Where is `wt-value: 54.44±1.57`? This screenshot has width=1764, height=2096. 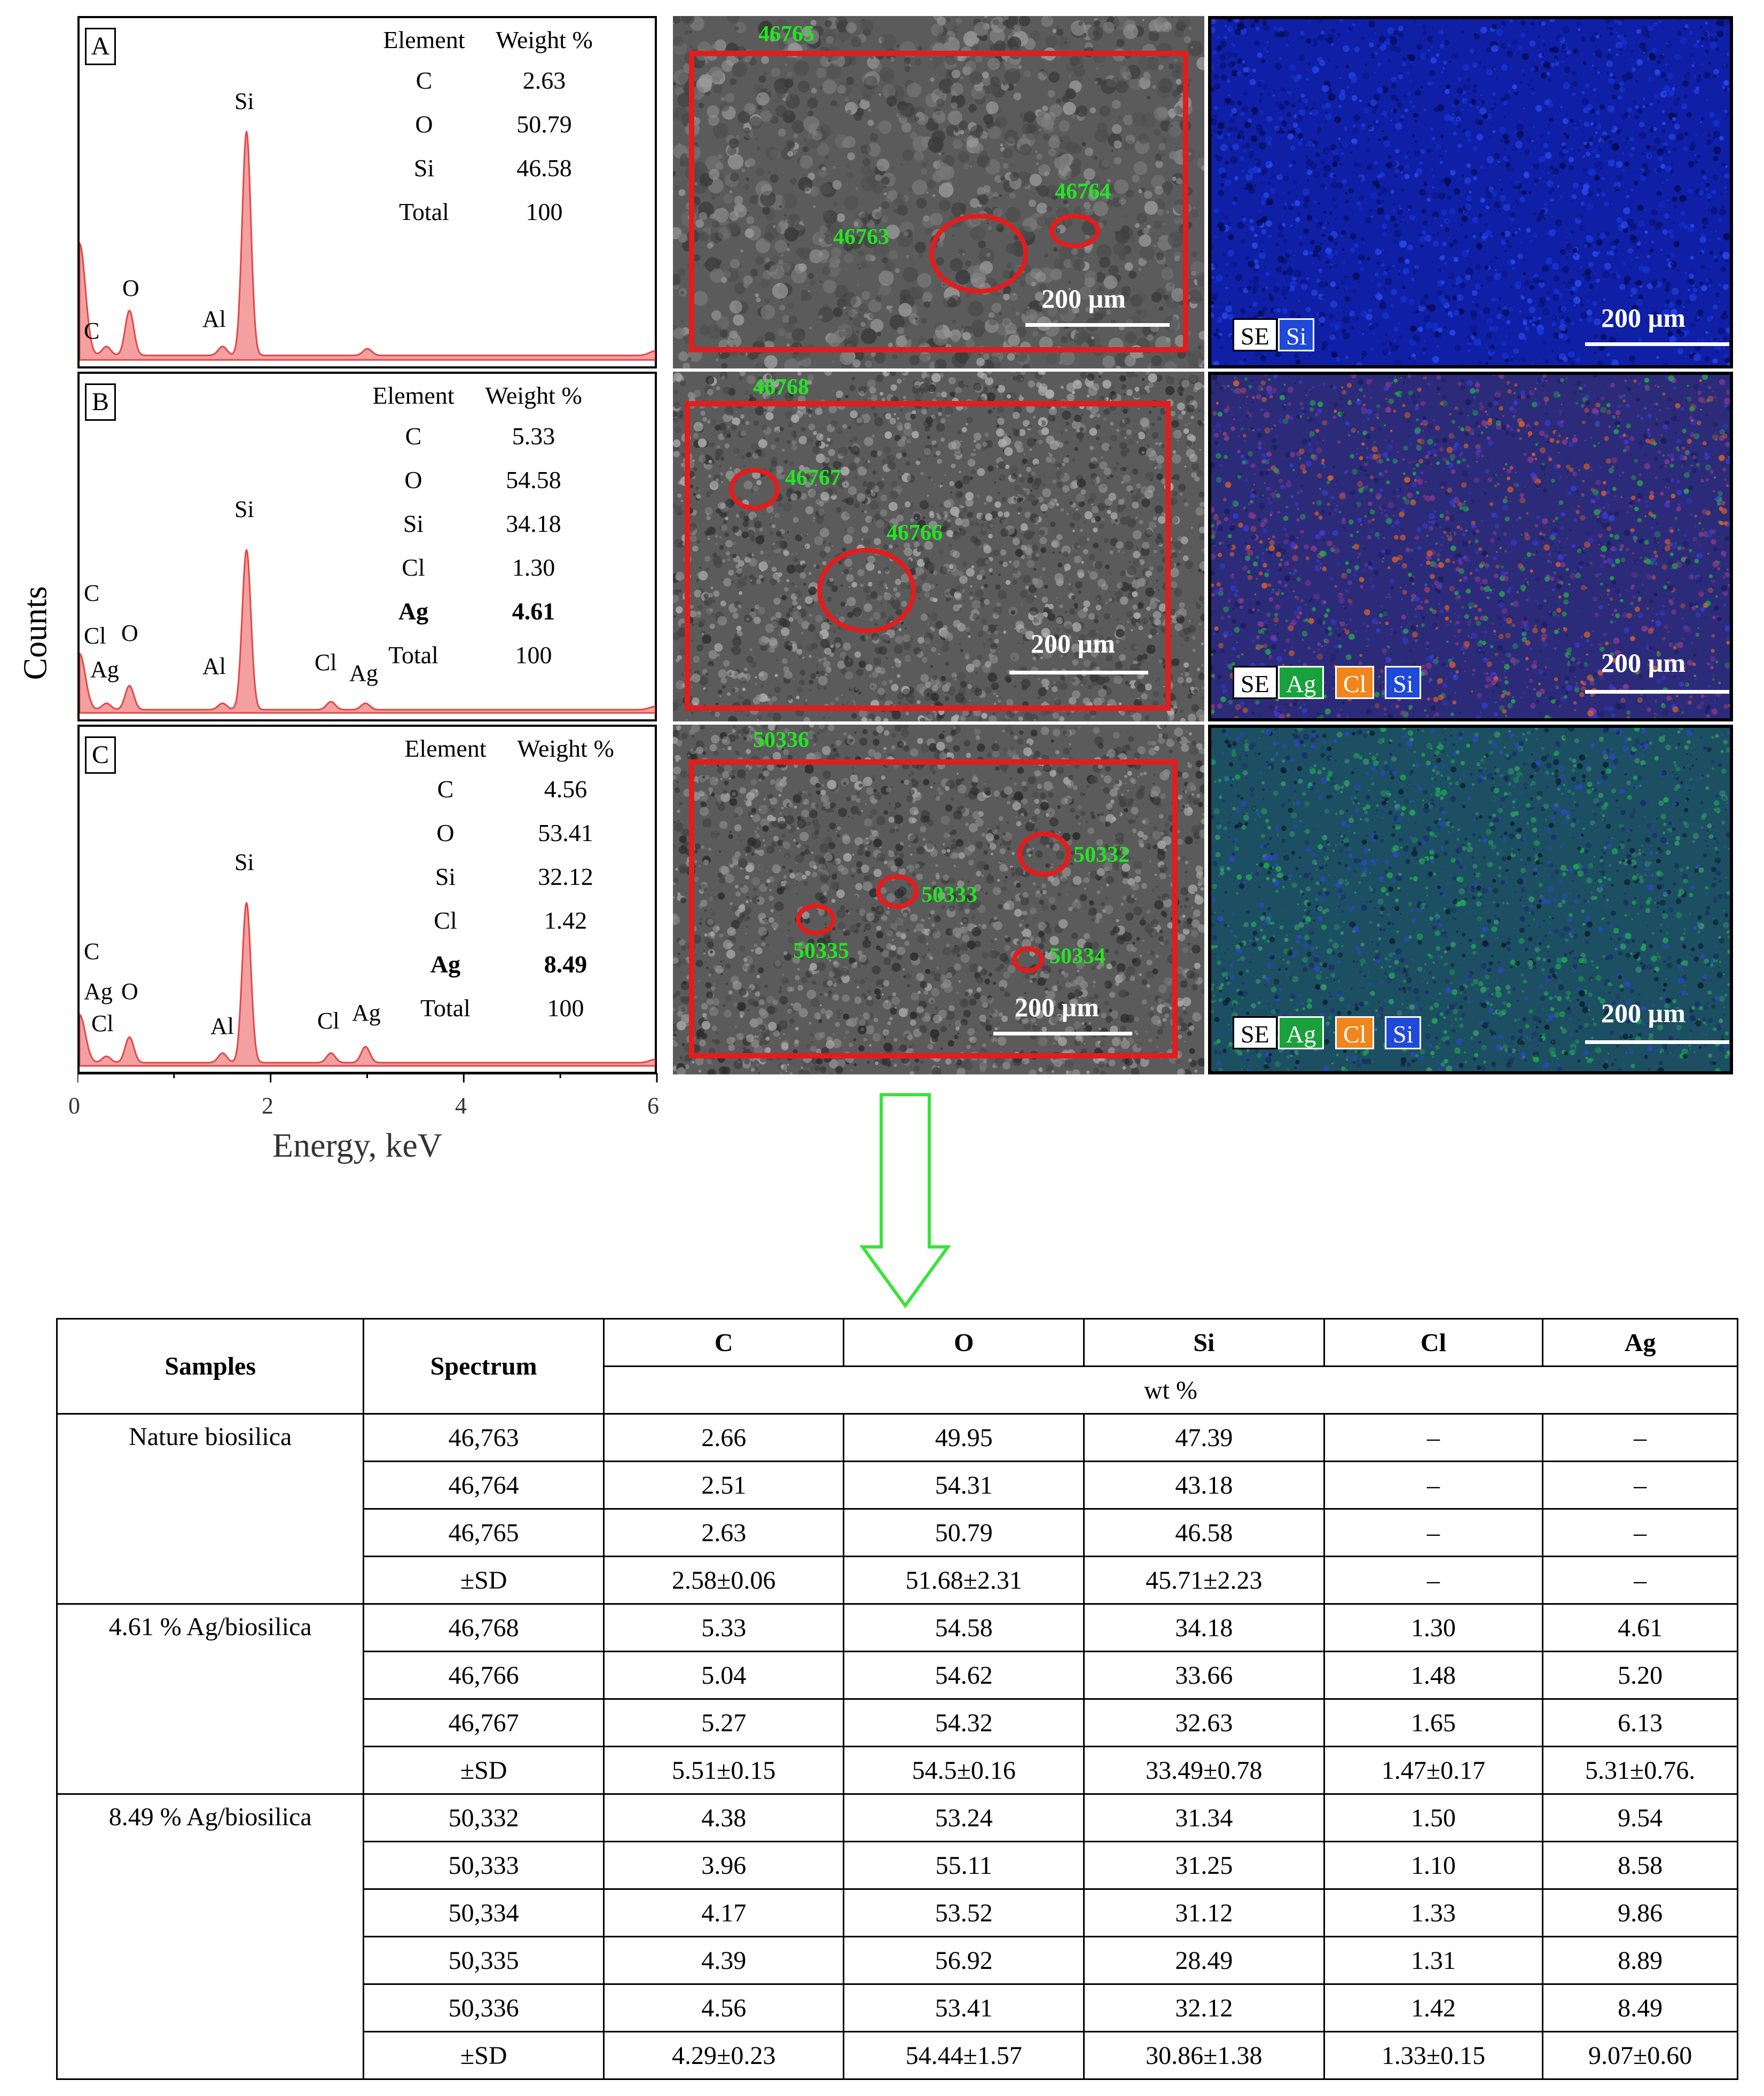 wt-value: 54.44±1.57 is located at coordinates (964, 2055).